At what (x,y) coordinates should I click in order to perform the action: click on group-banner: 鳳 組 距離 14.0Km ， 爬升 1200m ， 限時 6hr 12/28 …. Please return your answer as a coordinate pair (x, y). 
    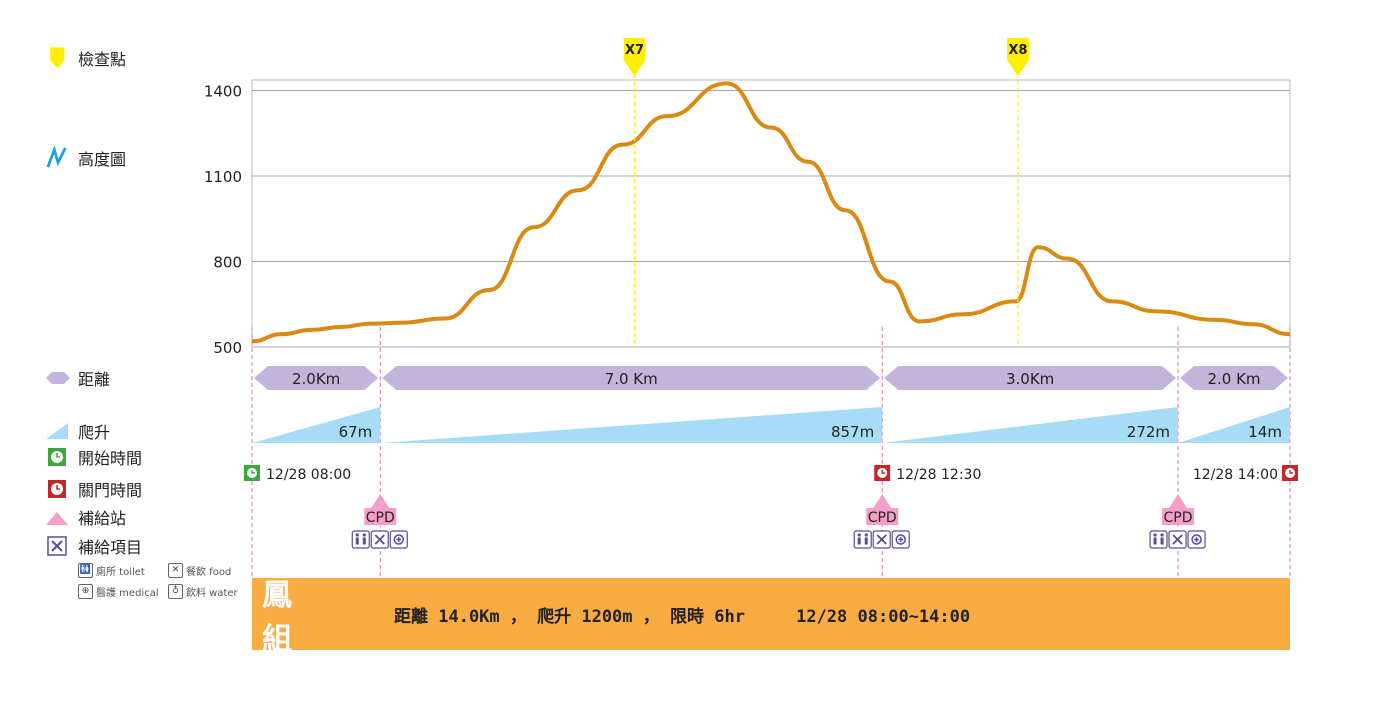
    Looking at the image, I should click on (771, 617).